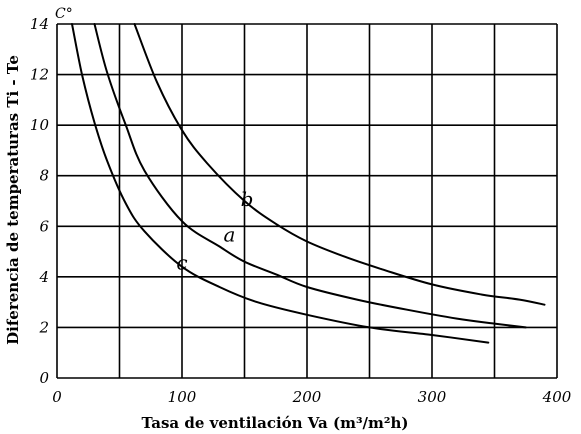 This screenshot has height=434, width=581. What do you see at coordinates (307, 397) in the screenshot?
I see `x-tick-label: 200` at bounding box center [307, 397].